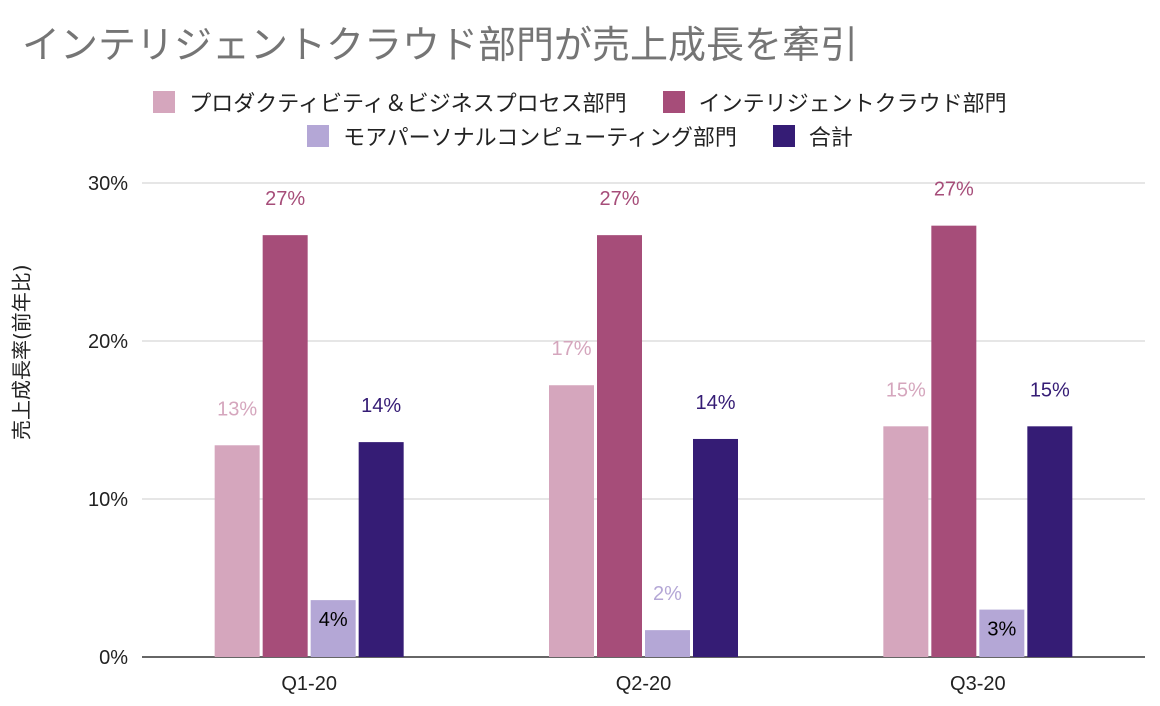 This screenshot has height=706, width=1160. I want to click on legend-row-1: プロダクティビティ＆ビジネスプロセス部門 インテリジェントクラウド部門, so click(580, 102).